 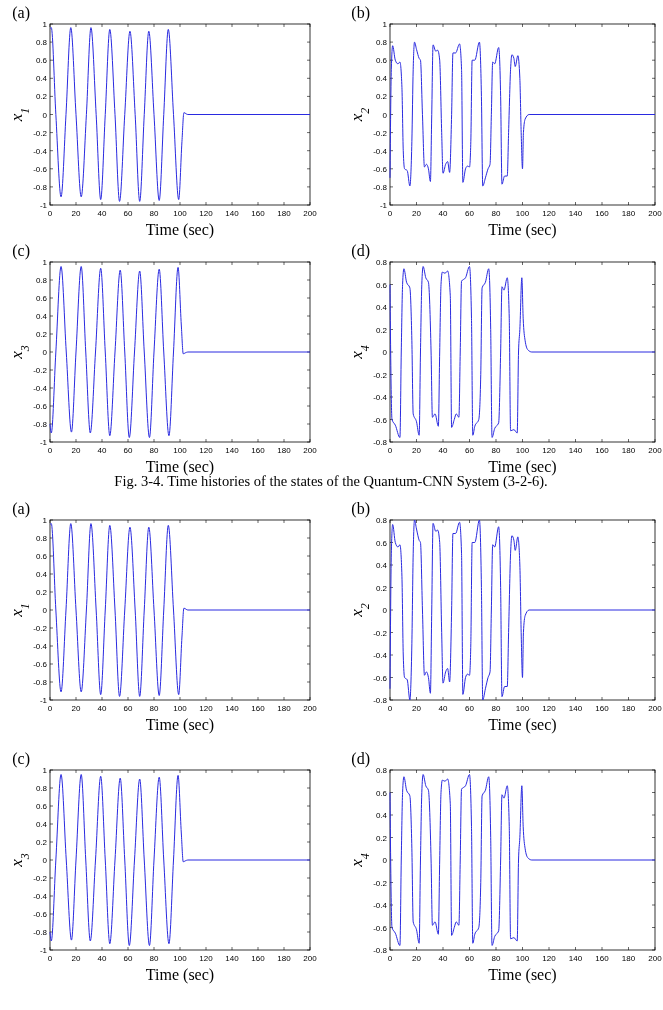 What do you see at coordinates (21, 759) in the screenshot?
I see `text: (c)` at bounding box center [21, 759].